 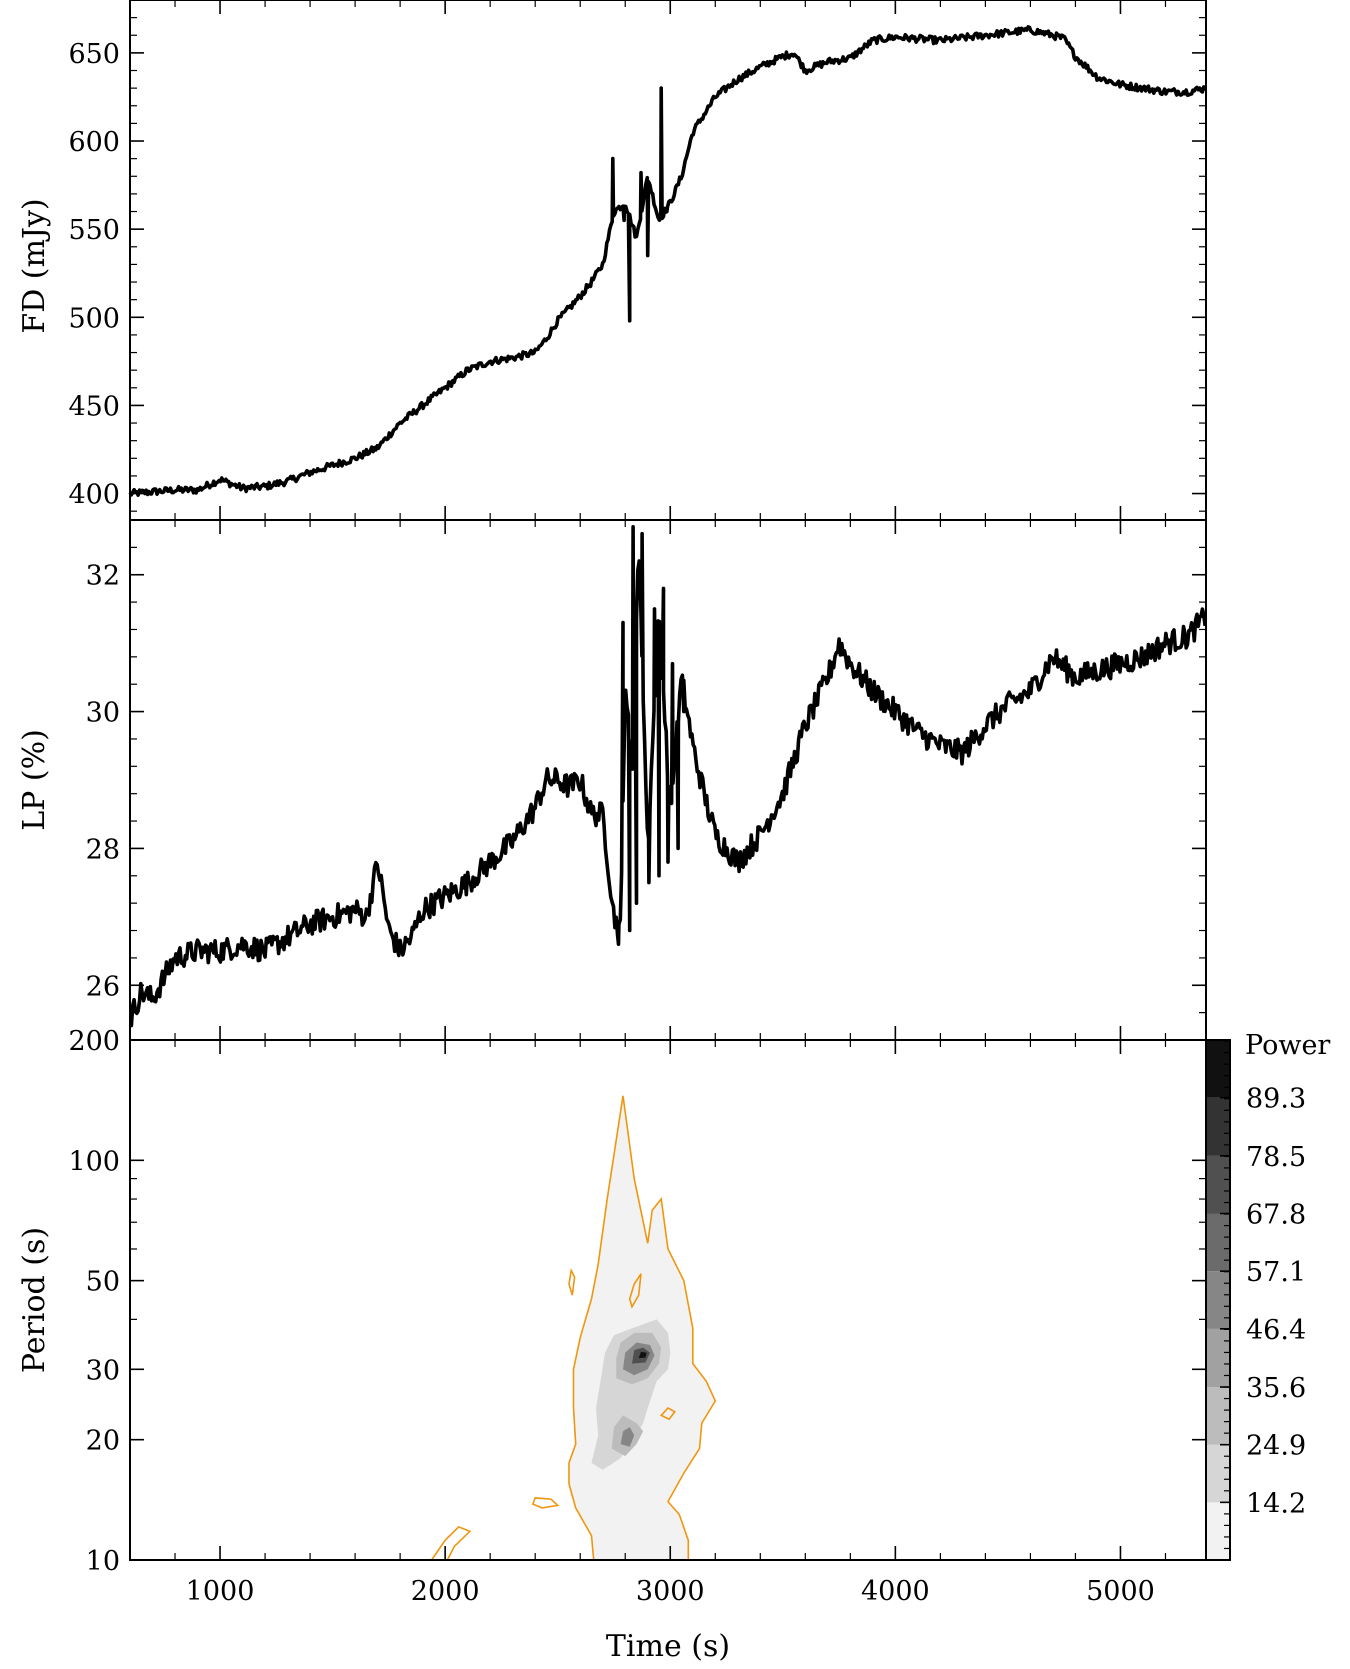 What do you see at coordinates (1256, 1300) in the screenshot?
I see `colorbar-swatches: 14.2 24.9 35.6 46.4 57.1 67.8 78.5 89.3` at bounding box center [1256, 1300].